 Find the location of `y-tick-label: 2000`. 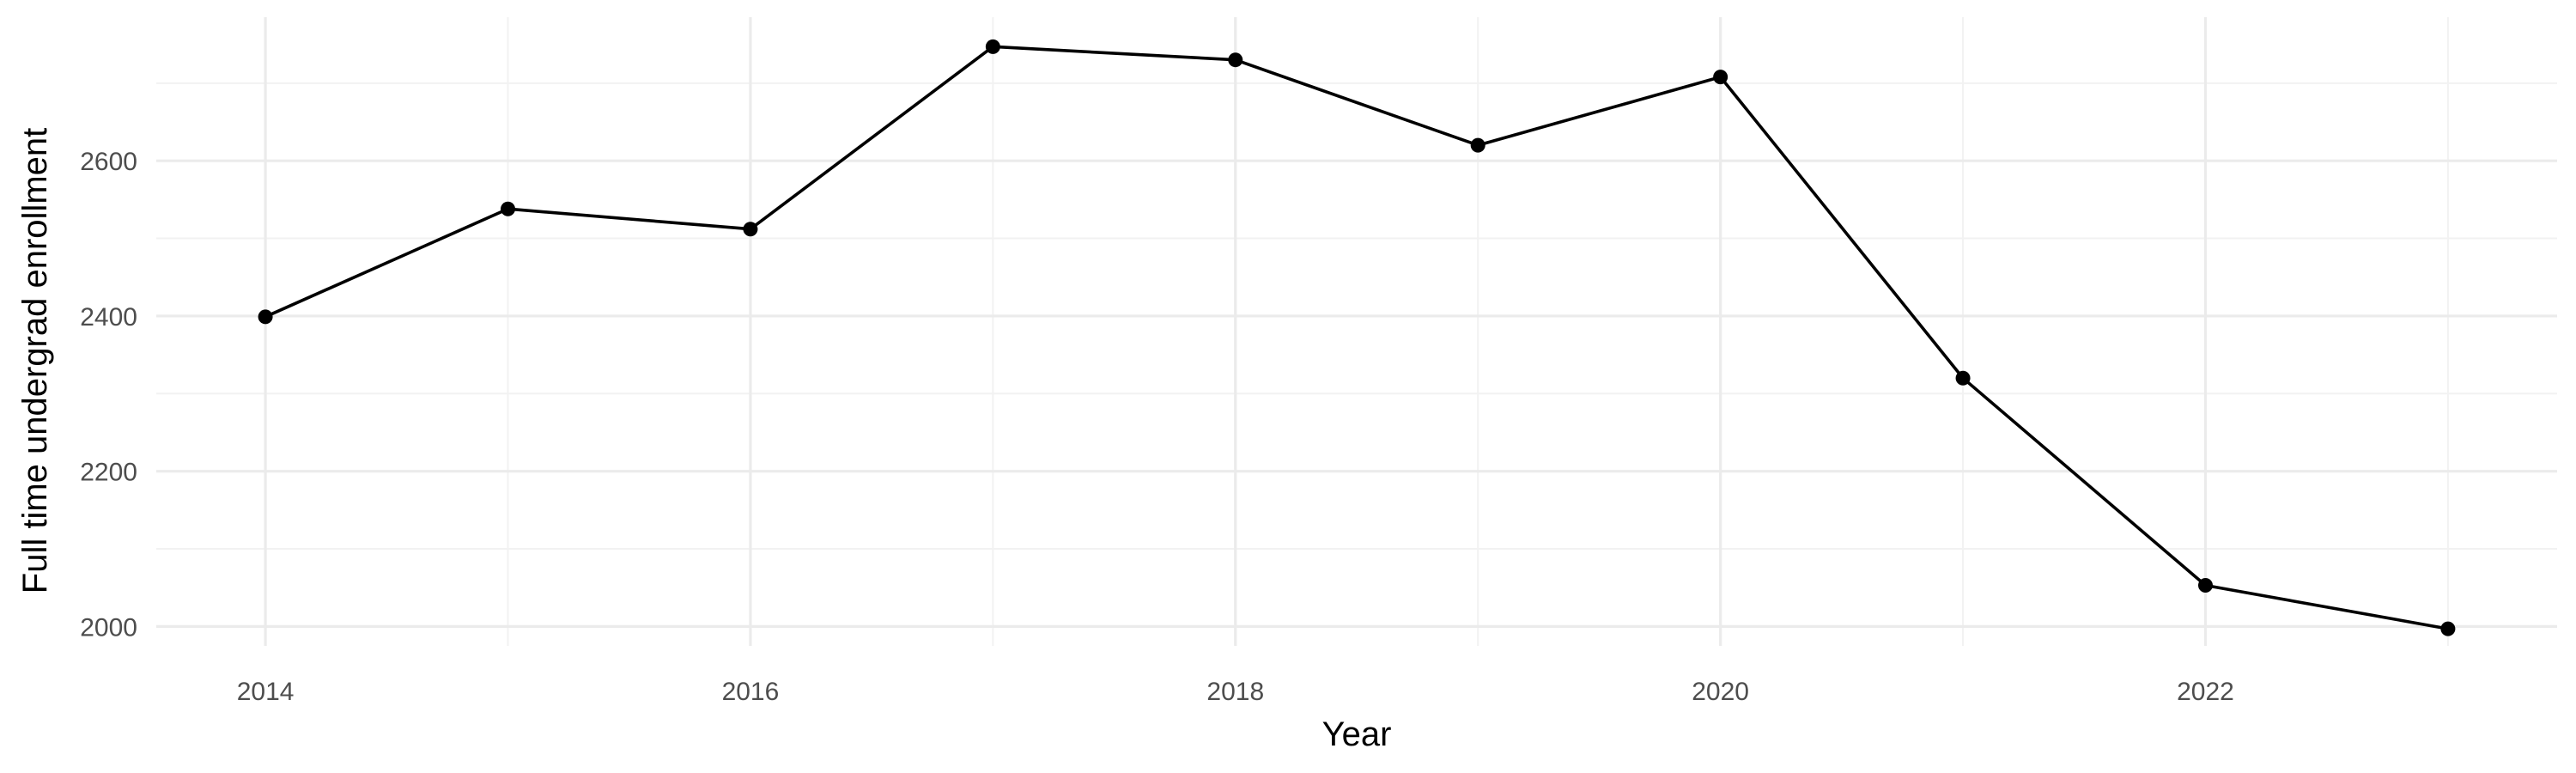

y-tick-label: 2000 is located at coordinates (109, 627).